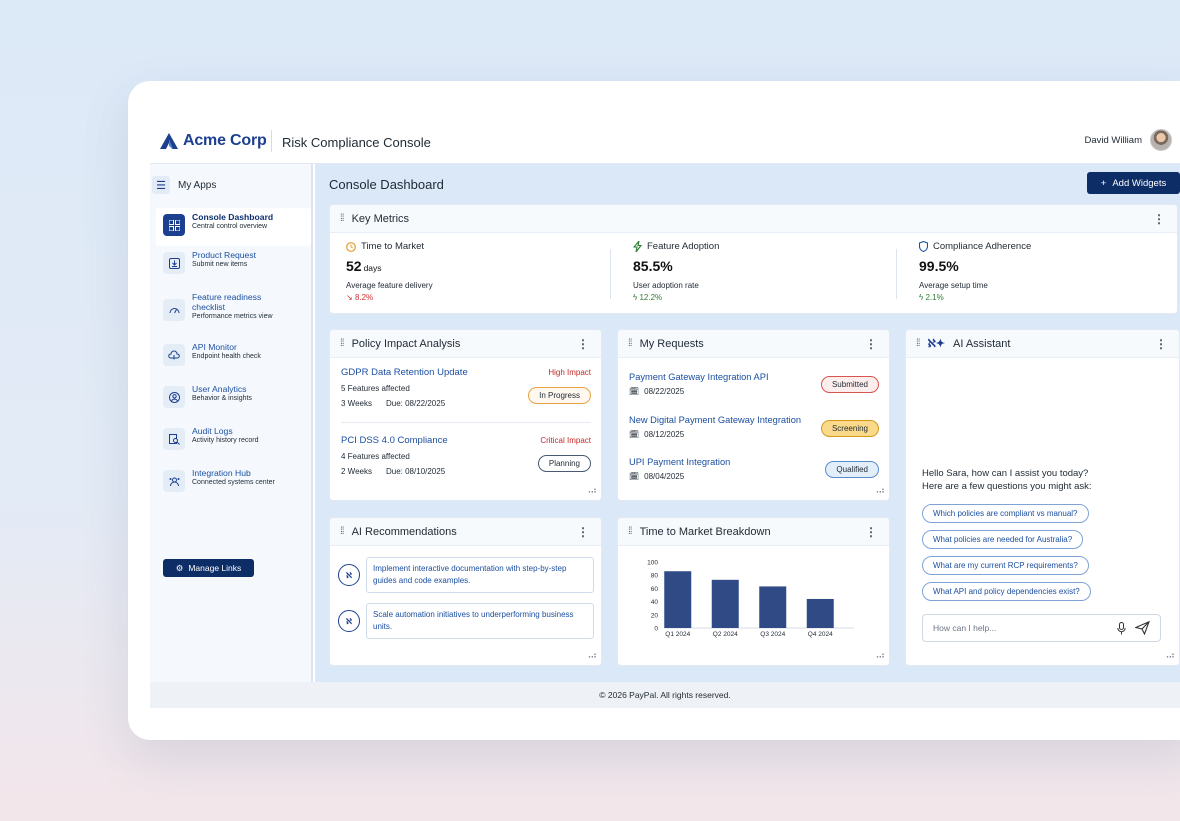 The height and width of the screenshot is (821, 1180). Describe the element at coordinates (683, 246) in the screenshot. I see `metric-label: Feature Adoption` at that location.